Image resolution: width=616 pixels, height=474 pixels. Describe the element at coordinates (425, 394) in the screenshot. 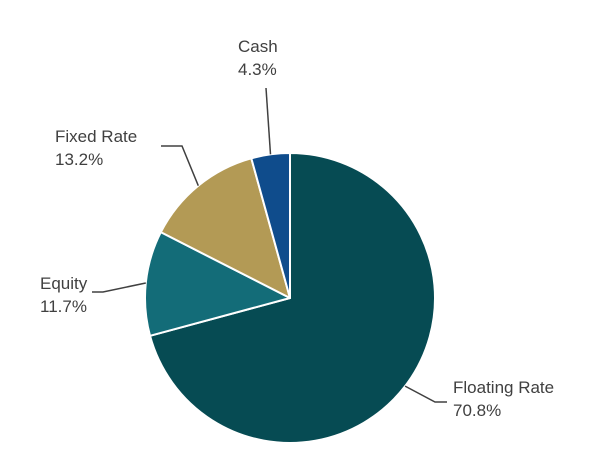

I see `leader-line-floating-rate` at that location.